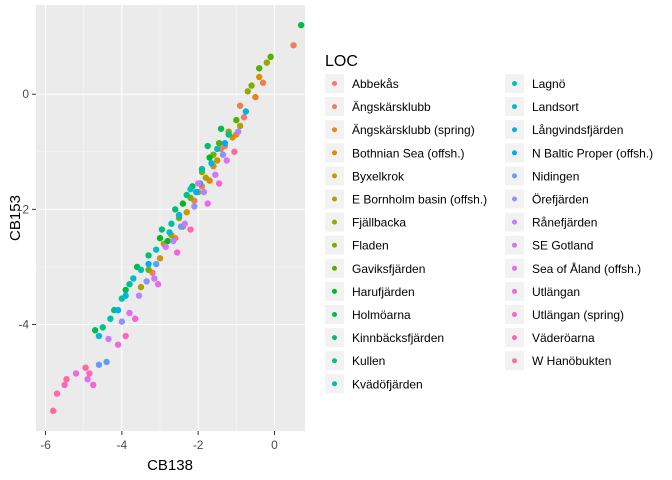  Describe the element at coordinates (555, 176) in the screenshot. I see `legend-label: Nidingen` at that location.